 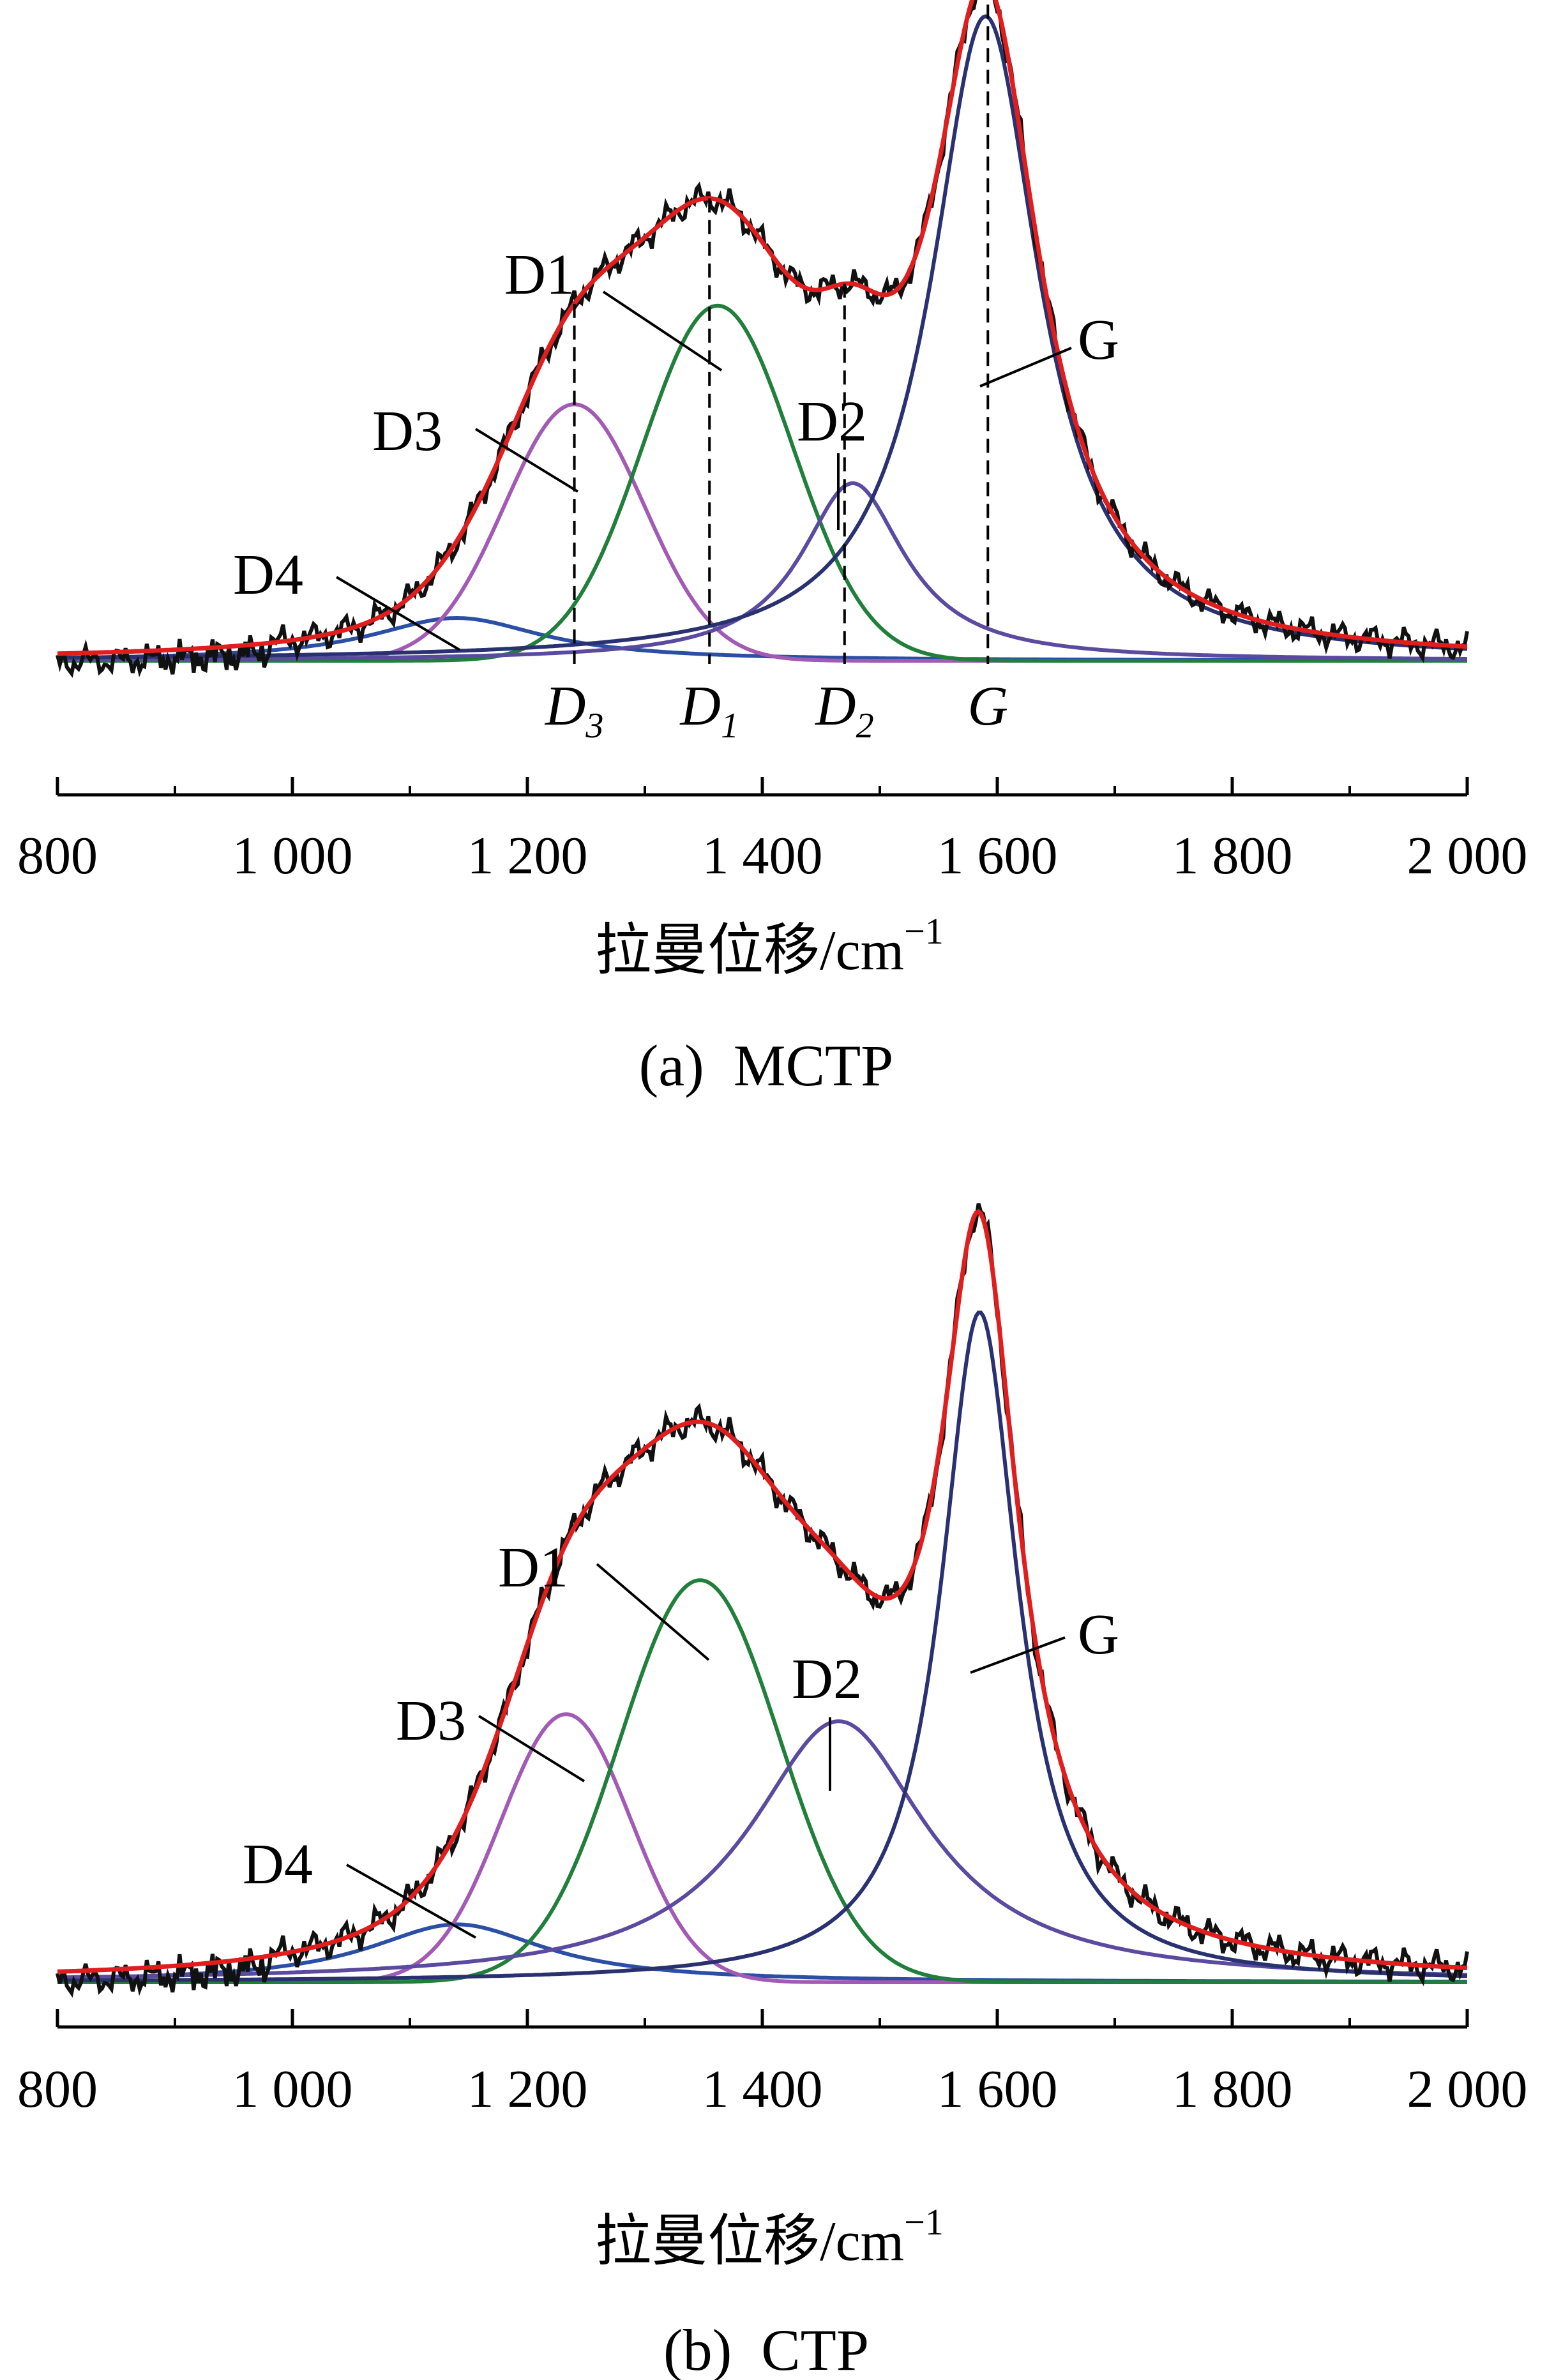 I want to click on panel-a-caption: (a) MCTP, so click(x=766, y=1065).